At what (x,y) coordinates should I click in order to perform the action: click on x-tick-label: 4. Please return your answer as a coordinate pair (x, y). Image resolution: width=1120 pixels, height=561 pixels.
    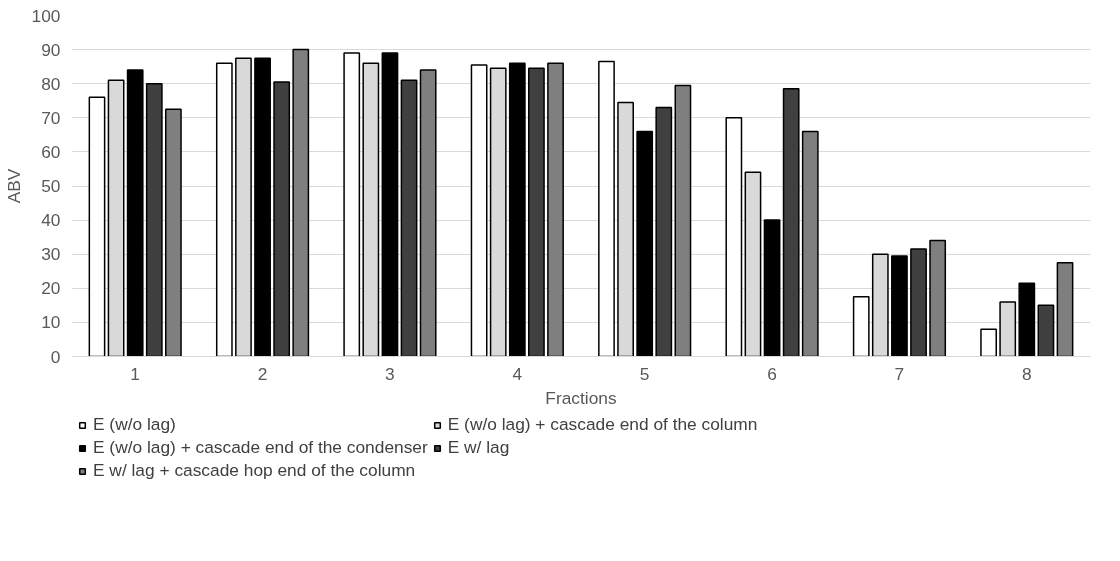
    Looking at the image, I should click on (517, 373).